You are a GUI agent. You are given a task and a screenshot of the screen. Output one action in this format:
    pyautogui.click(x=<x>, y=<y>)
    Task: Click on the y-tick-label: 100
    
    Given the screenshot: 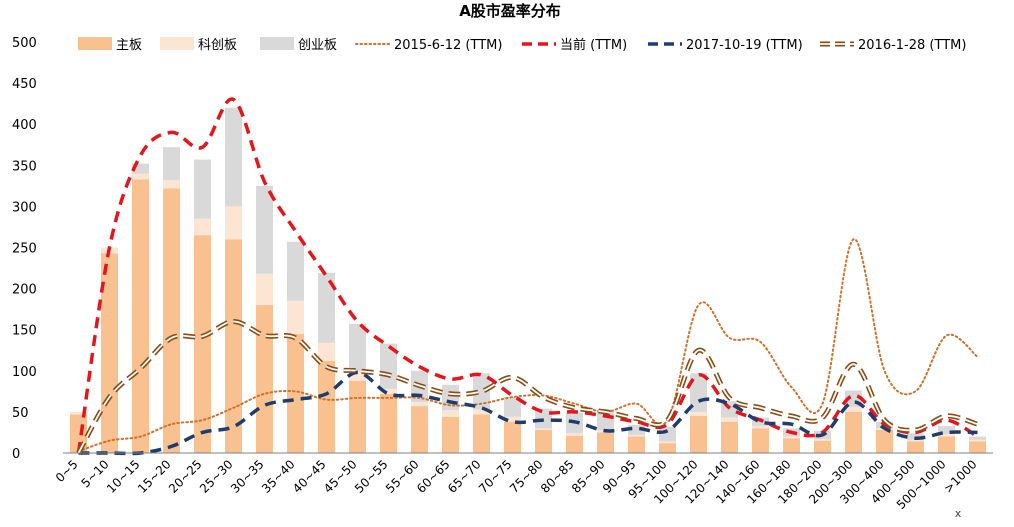 What is the action you would take?
    pyautogui.click(x=24, y=372)
    